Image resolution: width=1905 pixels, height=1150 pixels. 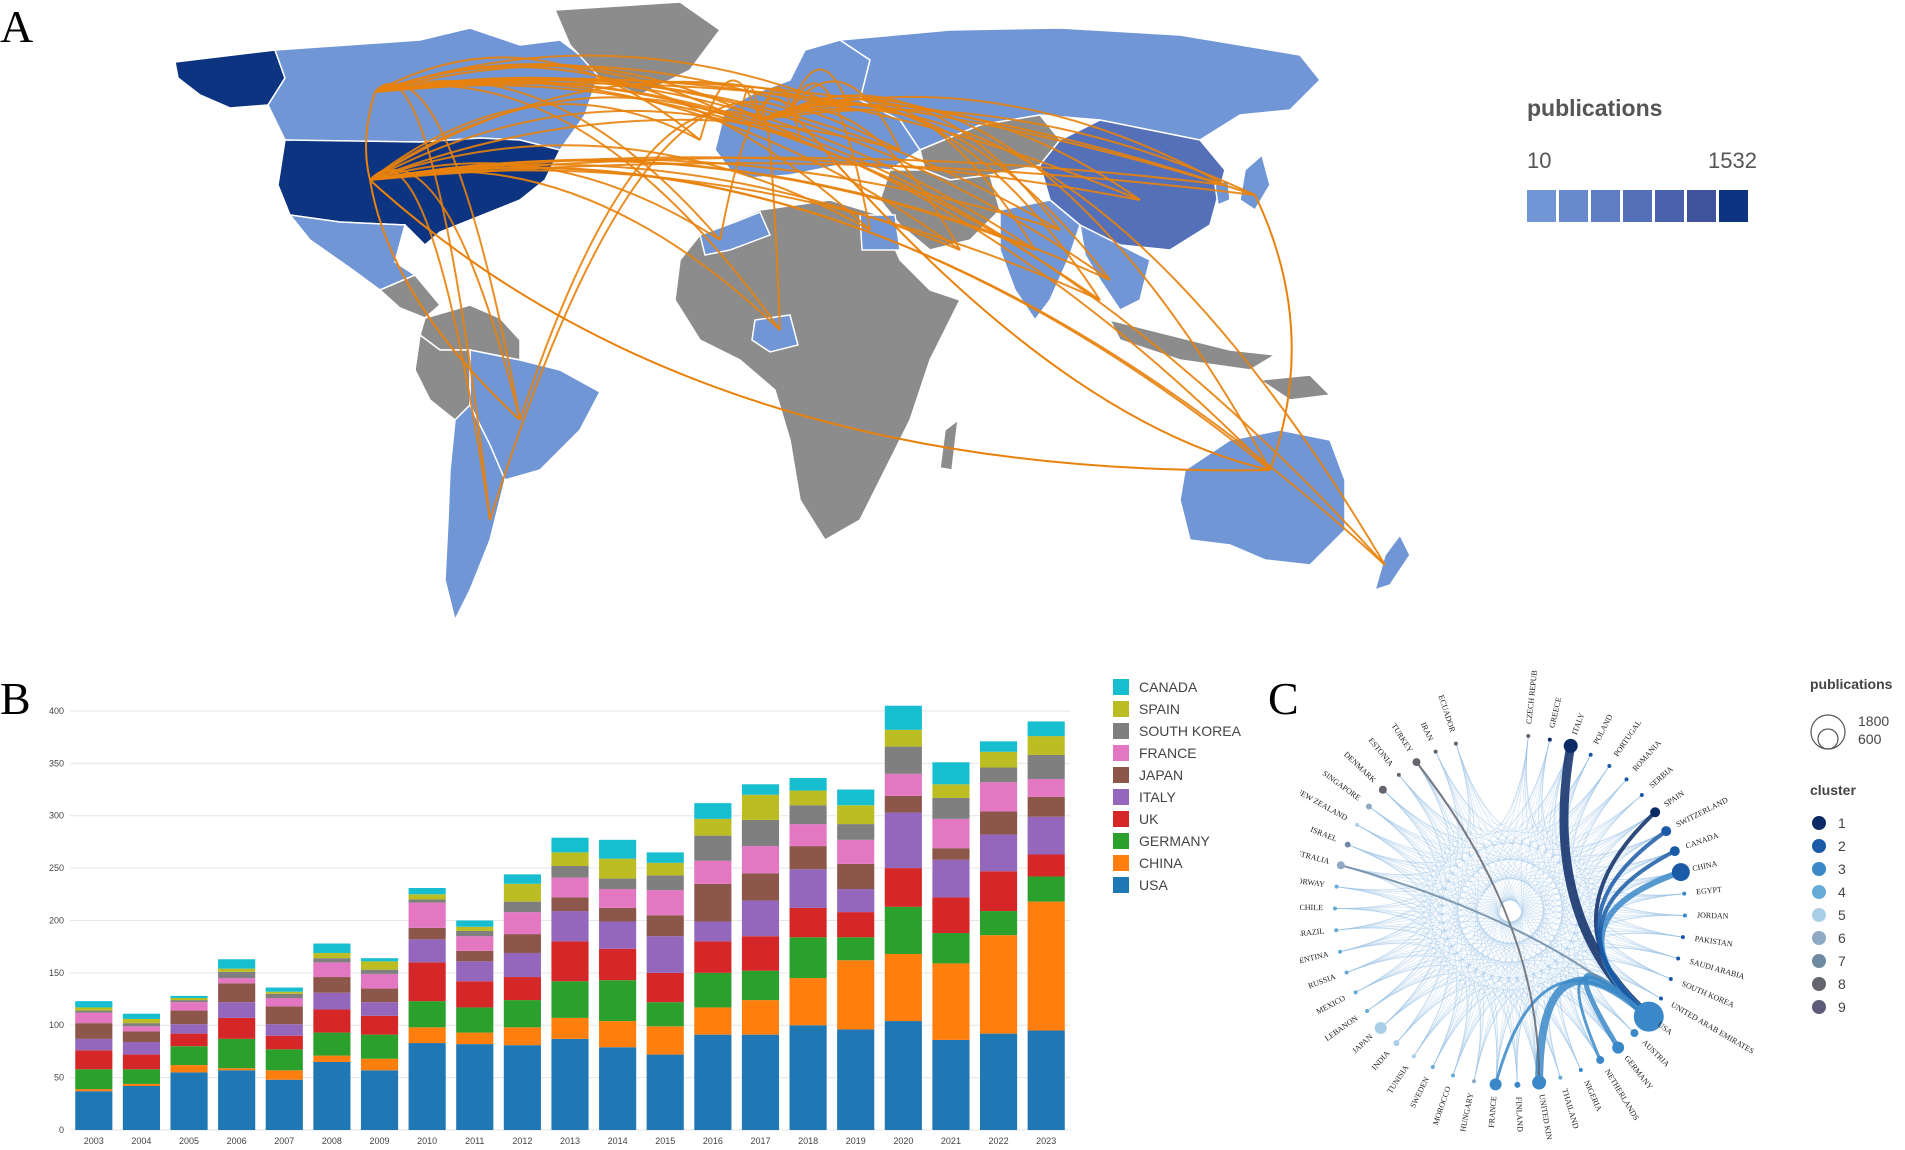 What do you see at coordinates (189, 1017) in the screenshot?
I see `bar-segment-japan` at bounding box center [189, 1017].